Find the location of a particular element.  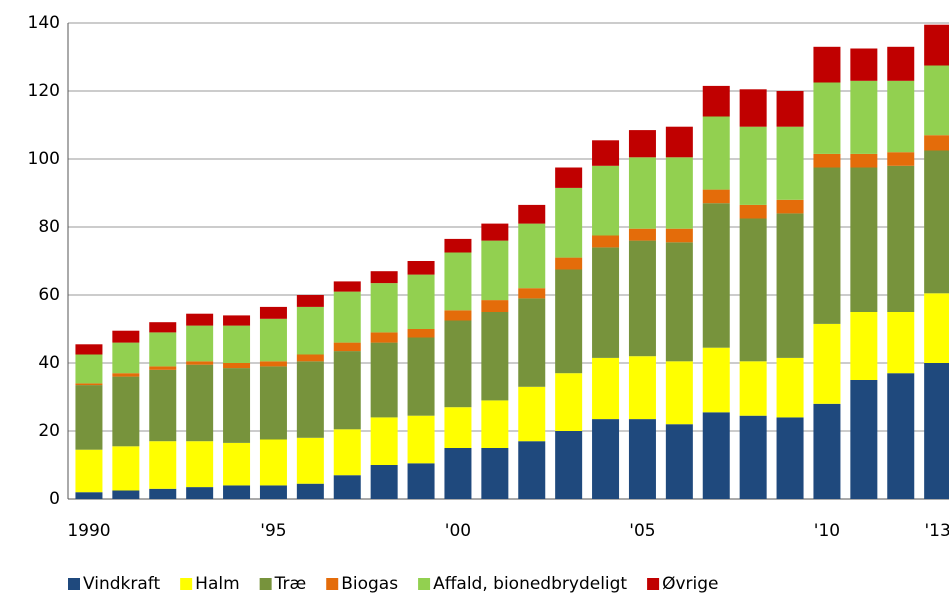

x-tick-label: 1990 is located at coordinates (88, 531).